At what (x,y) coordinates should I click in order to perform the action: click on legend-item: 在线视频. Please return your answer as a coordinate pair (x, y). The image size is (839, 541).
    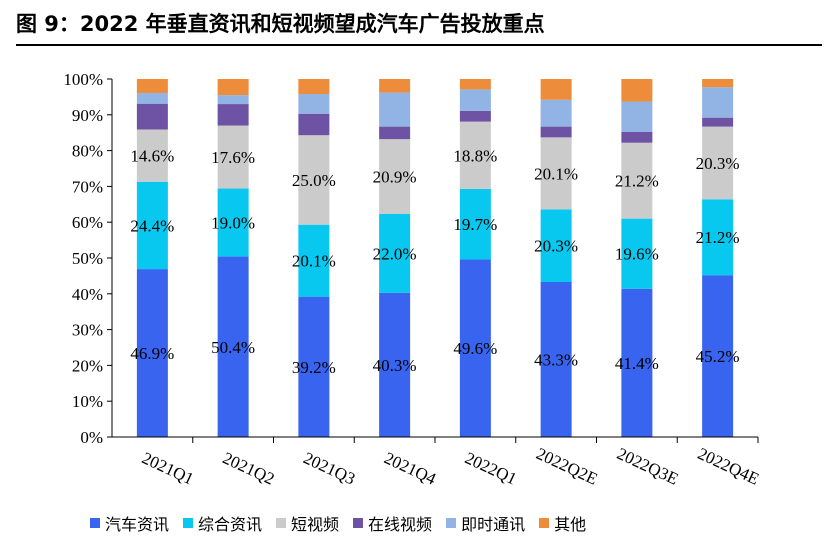
    Looking at the image, I should click on (392, 523).